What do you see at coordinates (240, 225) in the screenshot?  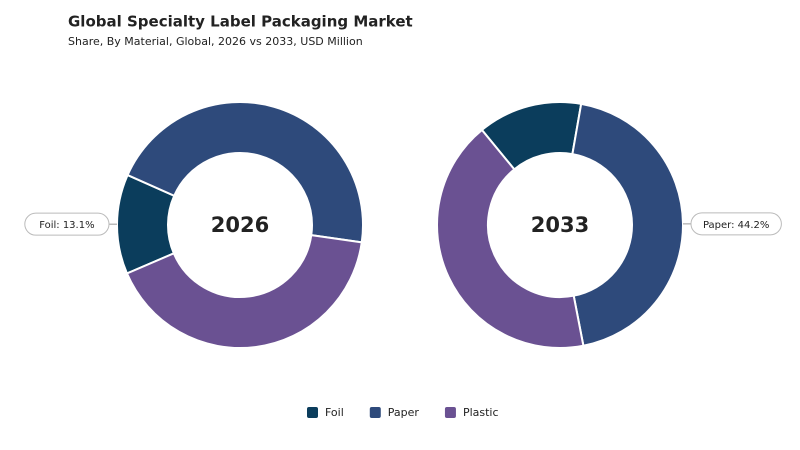 I see `center-label: 2026` at bounding box center [240, 225].